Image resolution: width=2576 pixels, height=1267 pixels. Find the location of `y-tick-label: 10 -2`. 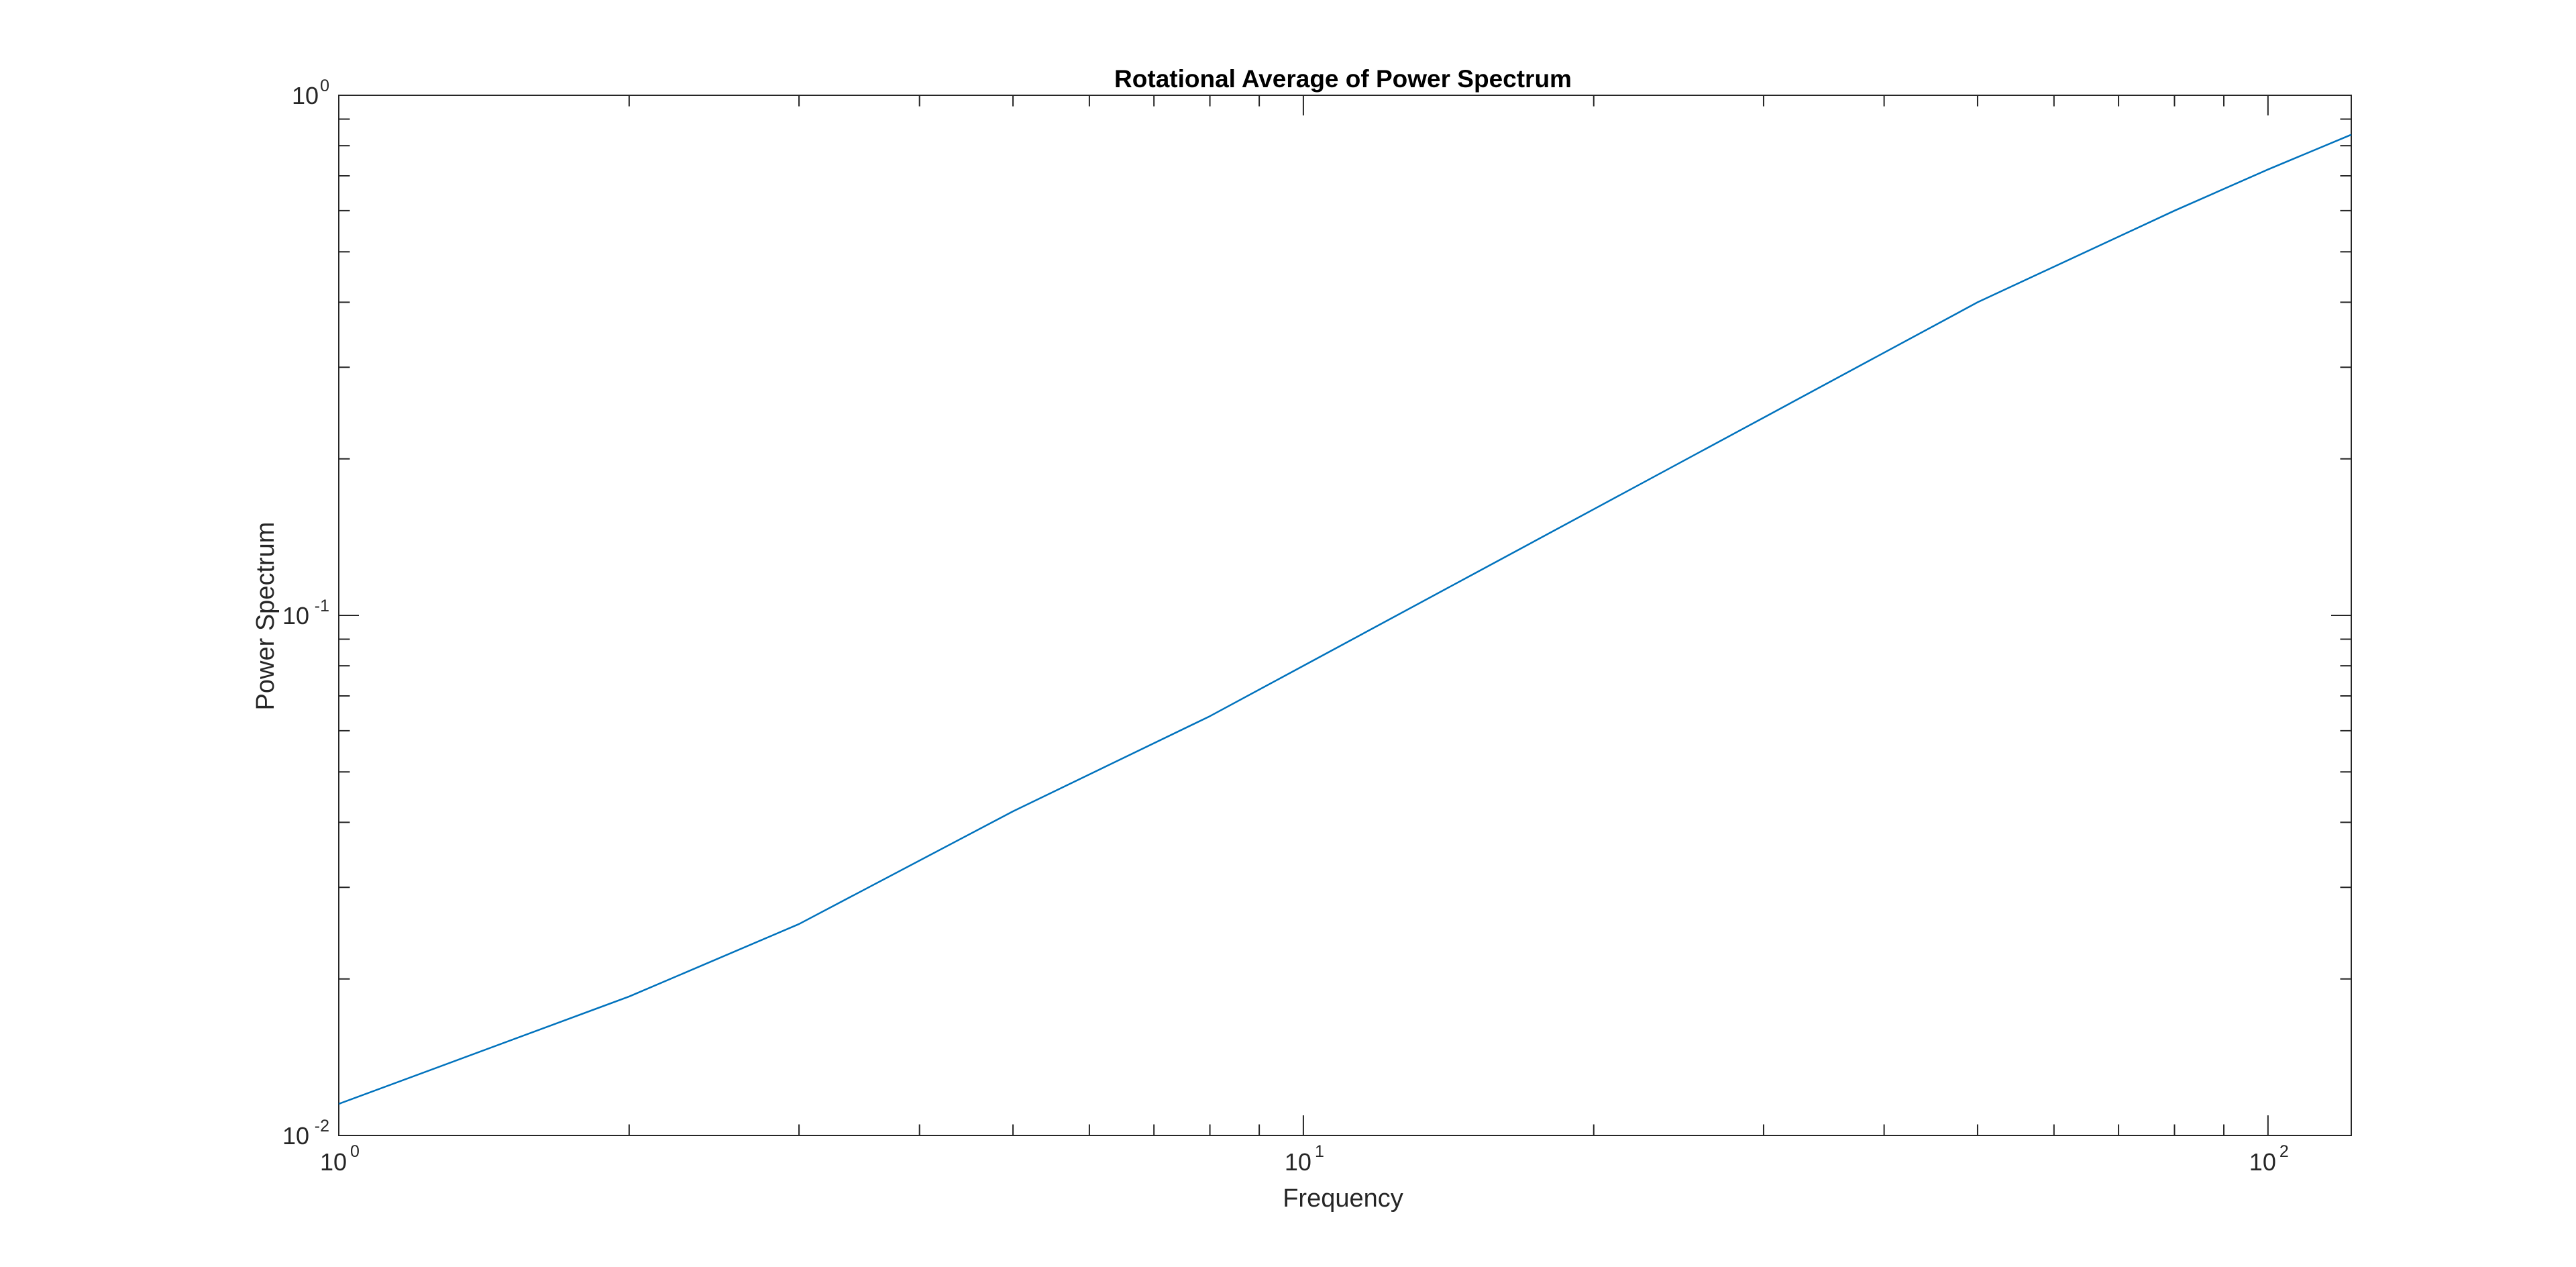

y-tick-label: 10 -2 is located at coordinates (305, 1133).